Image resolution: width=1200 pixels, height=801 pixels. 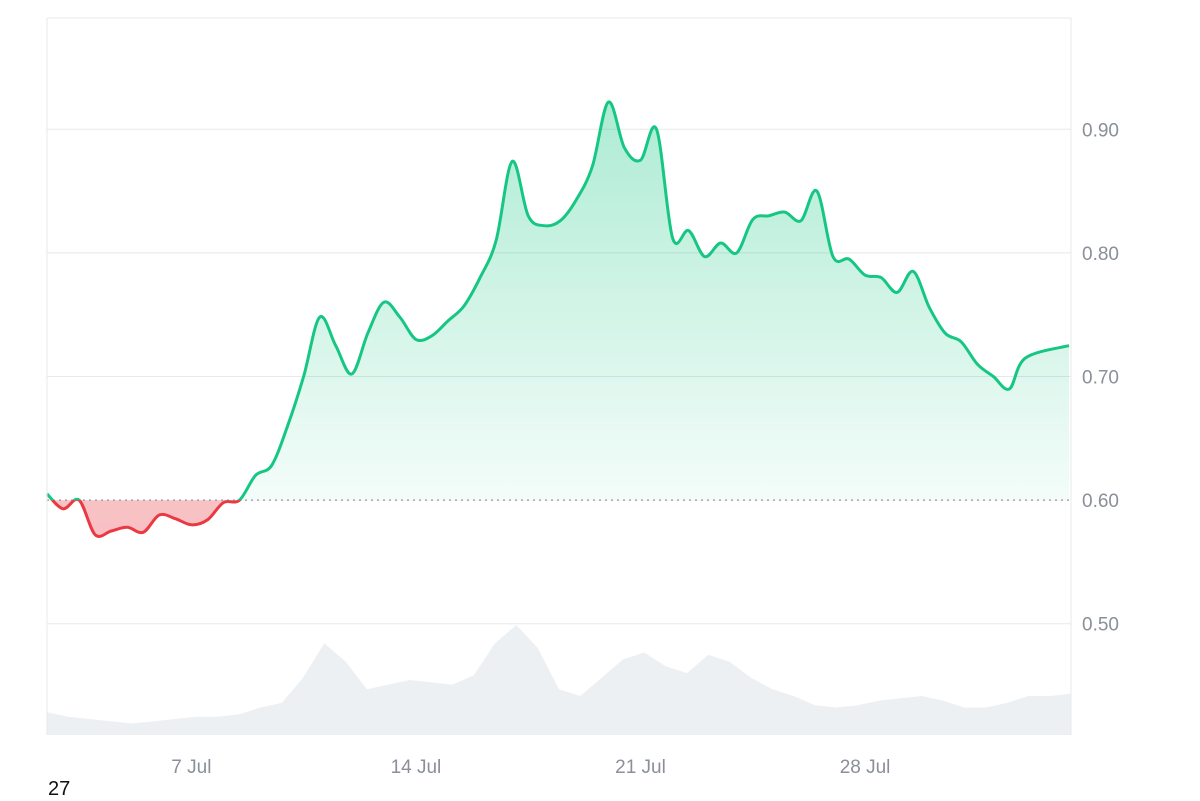 I want to click on corner-label: 27, so click(x=59, y=789).